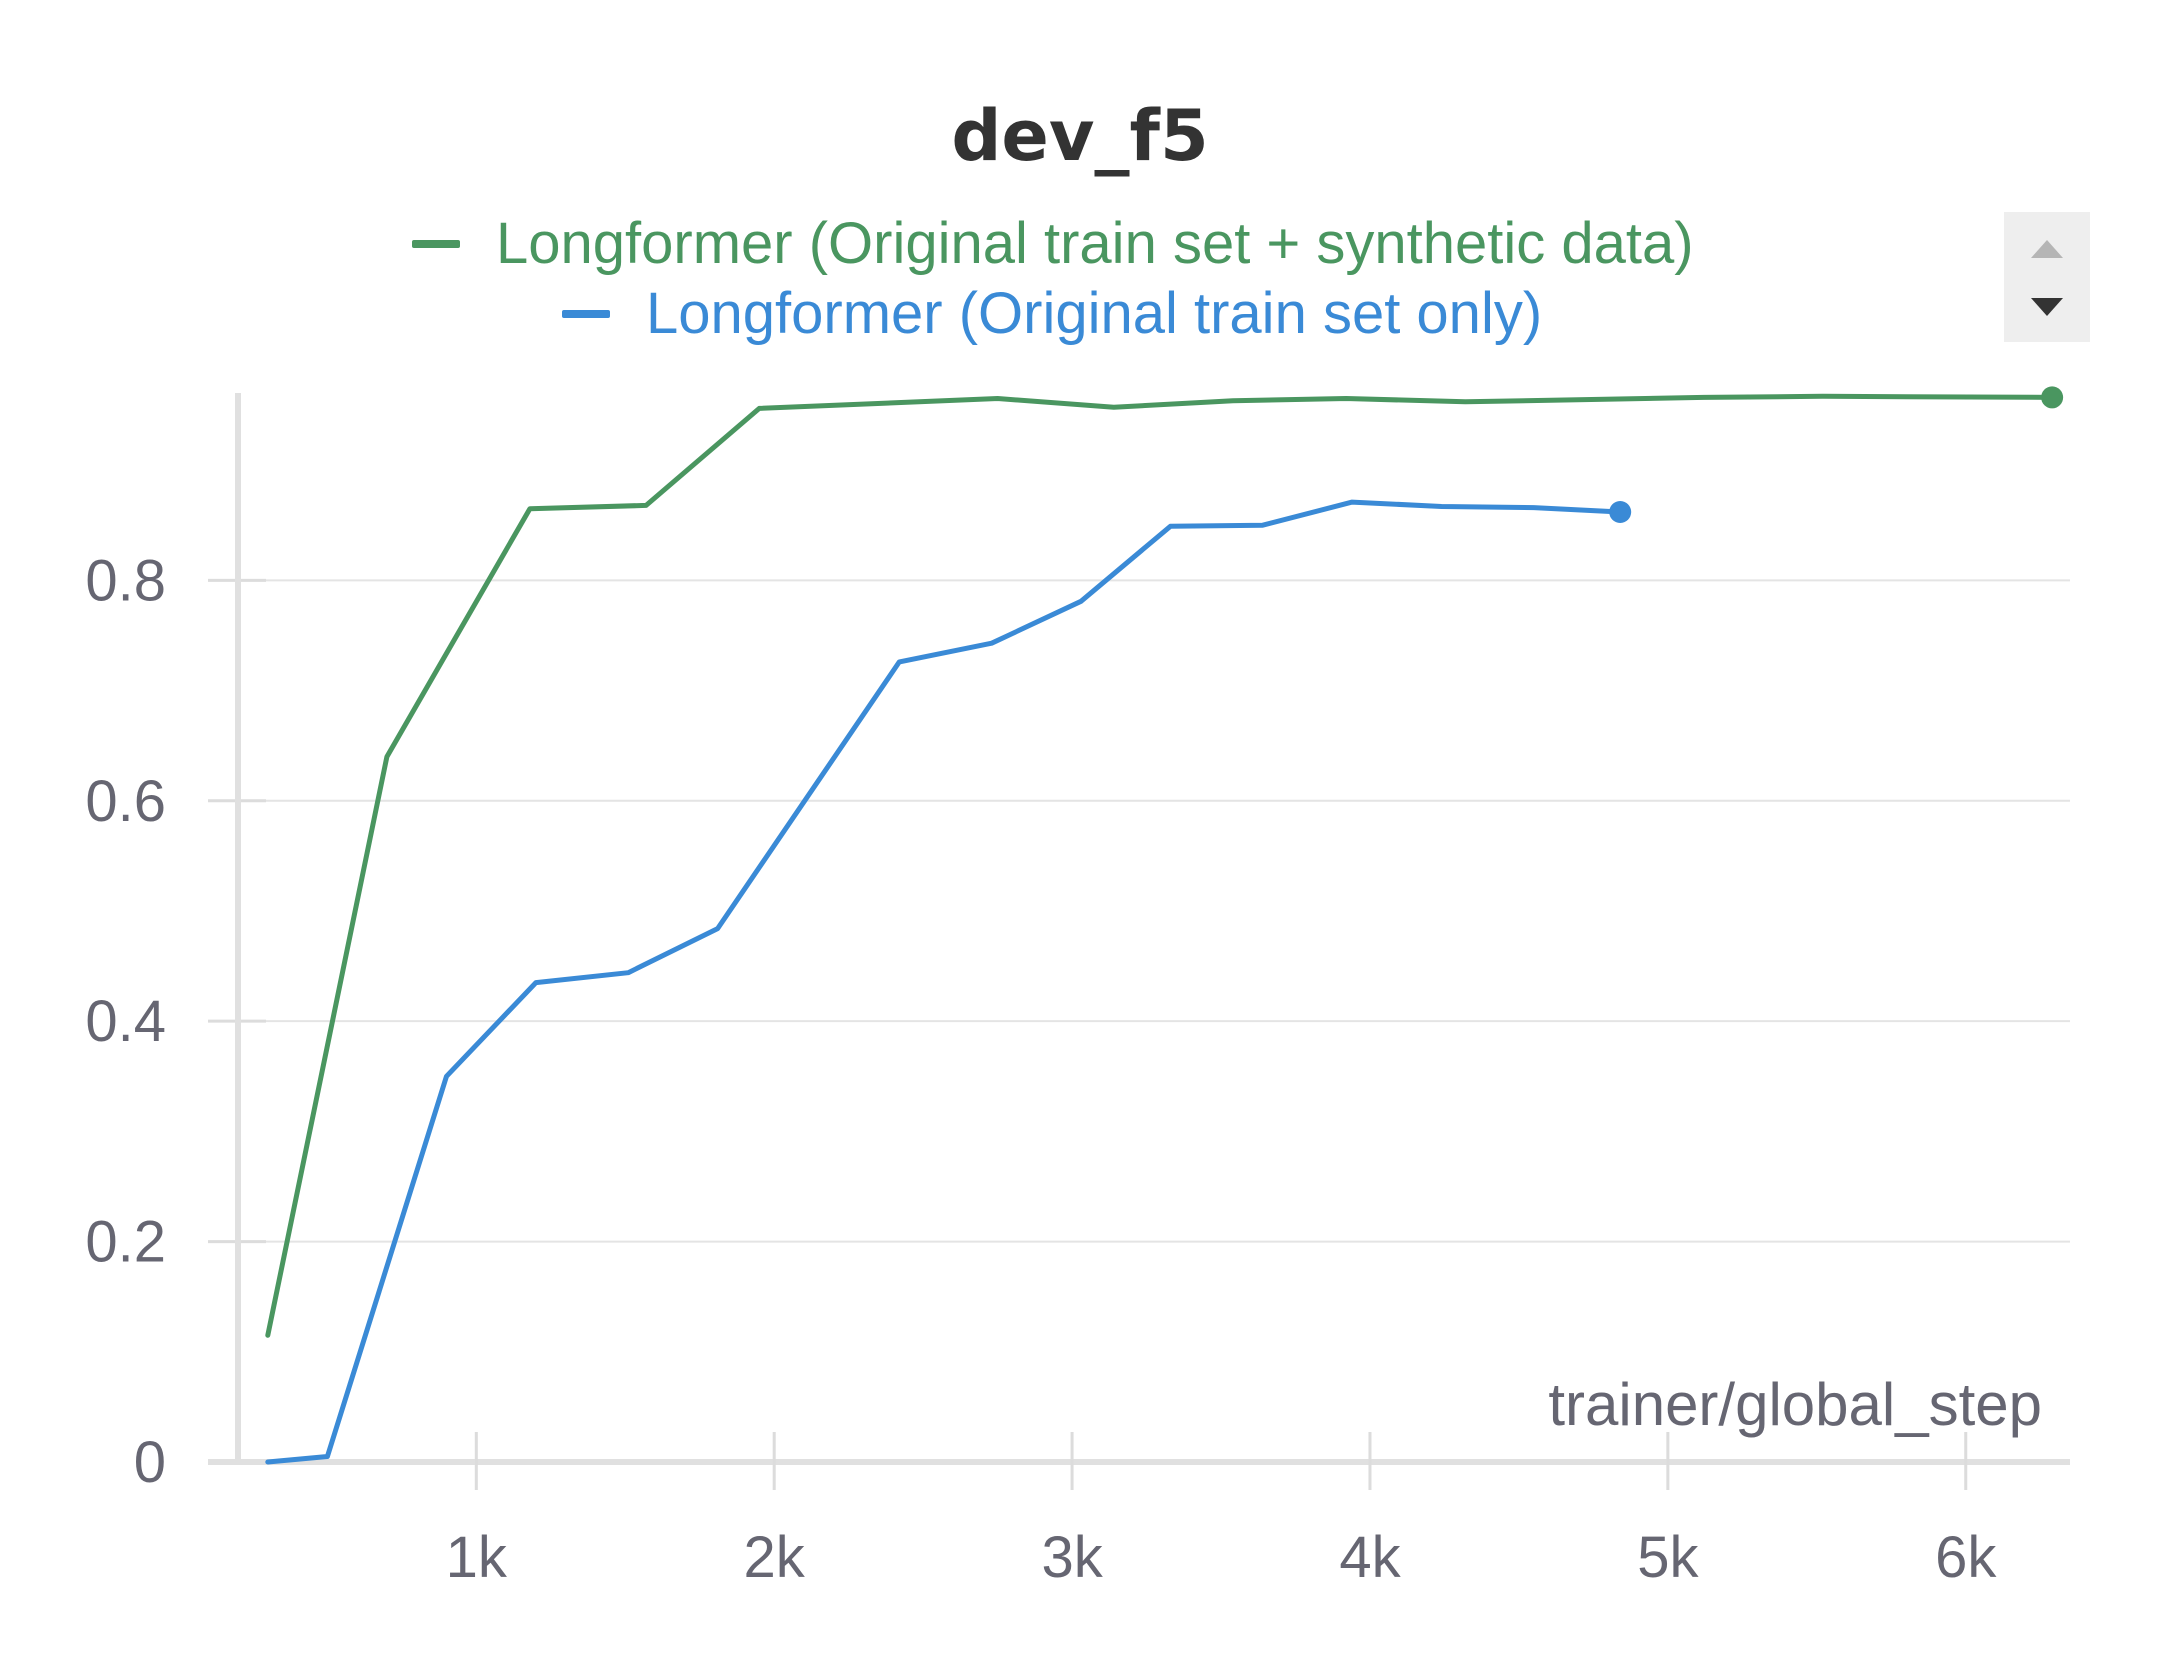  What do you see at coordinates (125, 1242) in the screenshot?
I see `y-tick-label-1: 0.2` at bounding box center [125, 1242].